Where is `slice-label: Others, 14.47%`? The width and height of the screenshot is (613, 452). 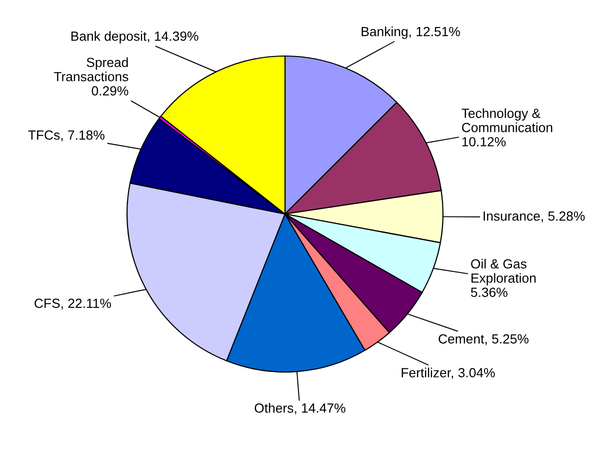 slice-label: Others, 14.47% is located at coordinates (300, 408).